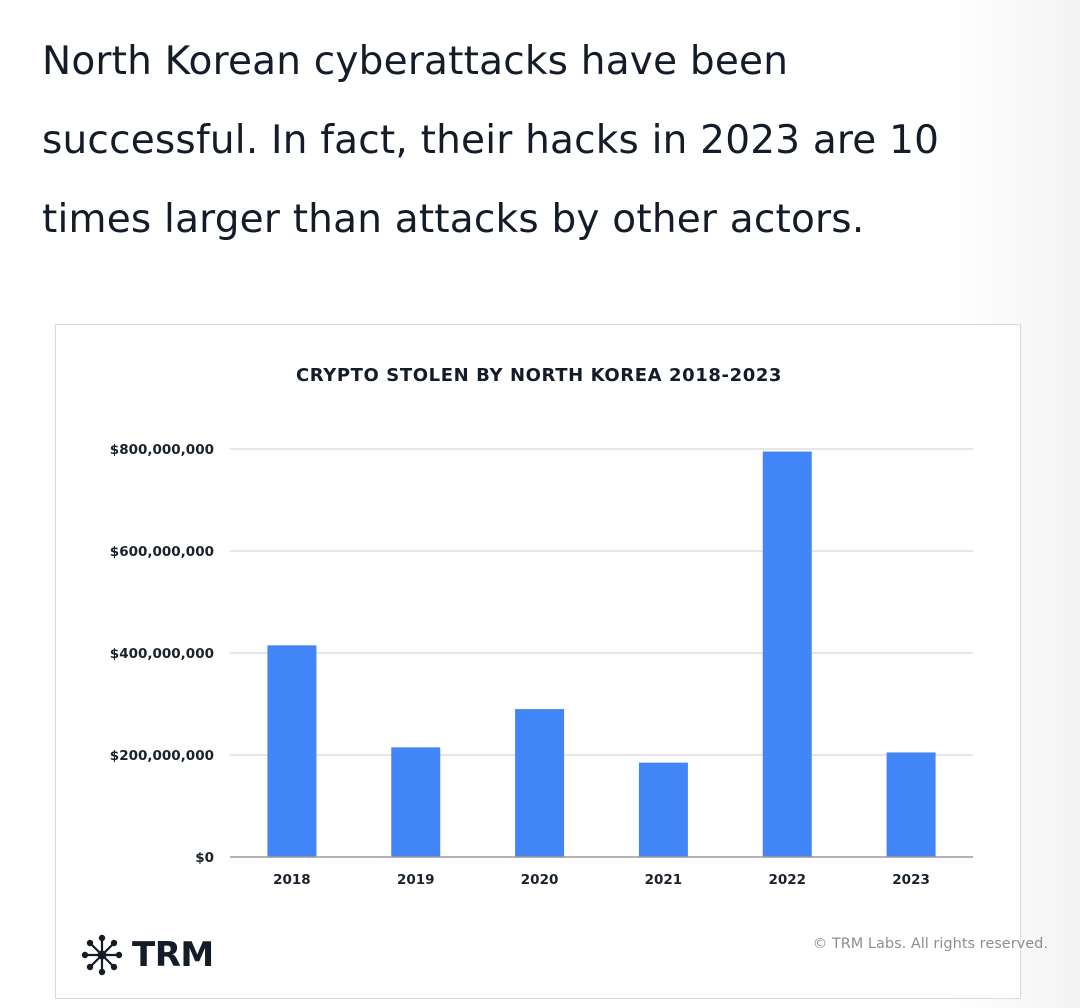  I want to click on y-tick-label: $800,000,000, so click(162, 450).